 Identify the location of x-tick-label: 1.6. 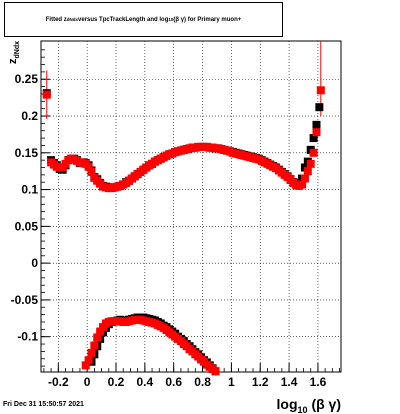
(318, 382).